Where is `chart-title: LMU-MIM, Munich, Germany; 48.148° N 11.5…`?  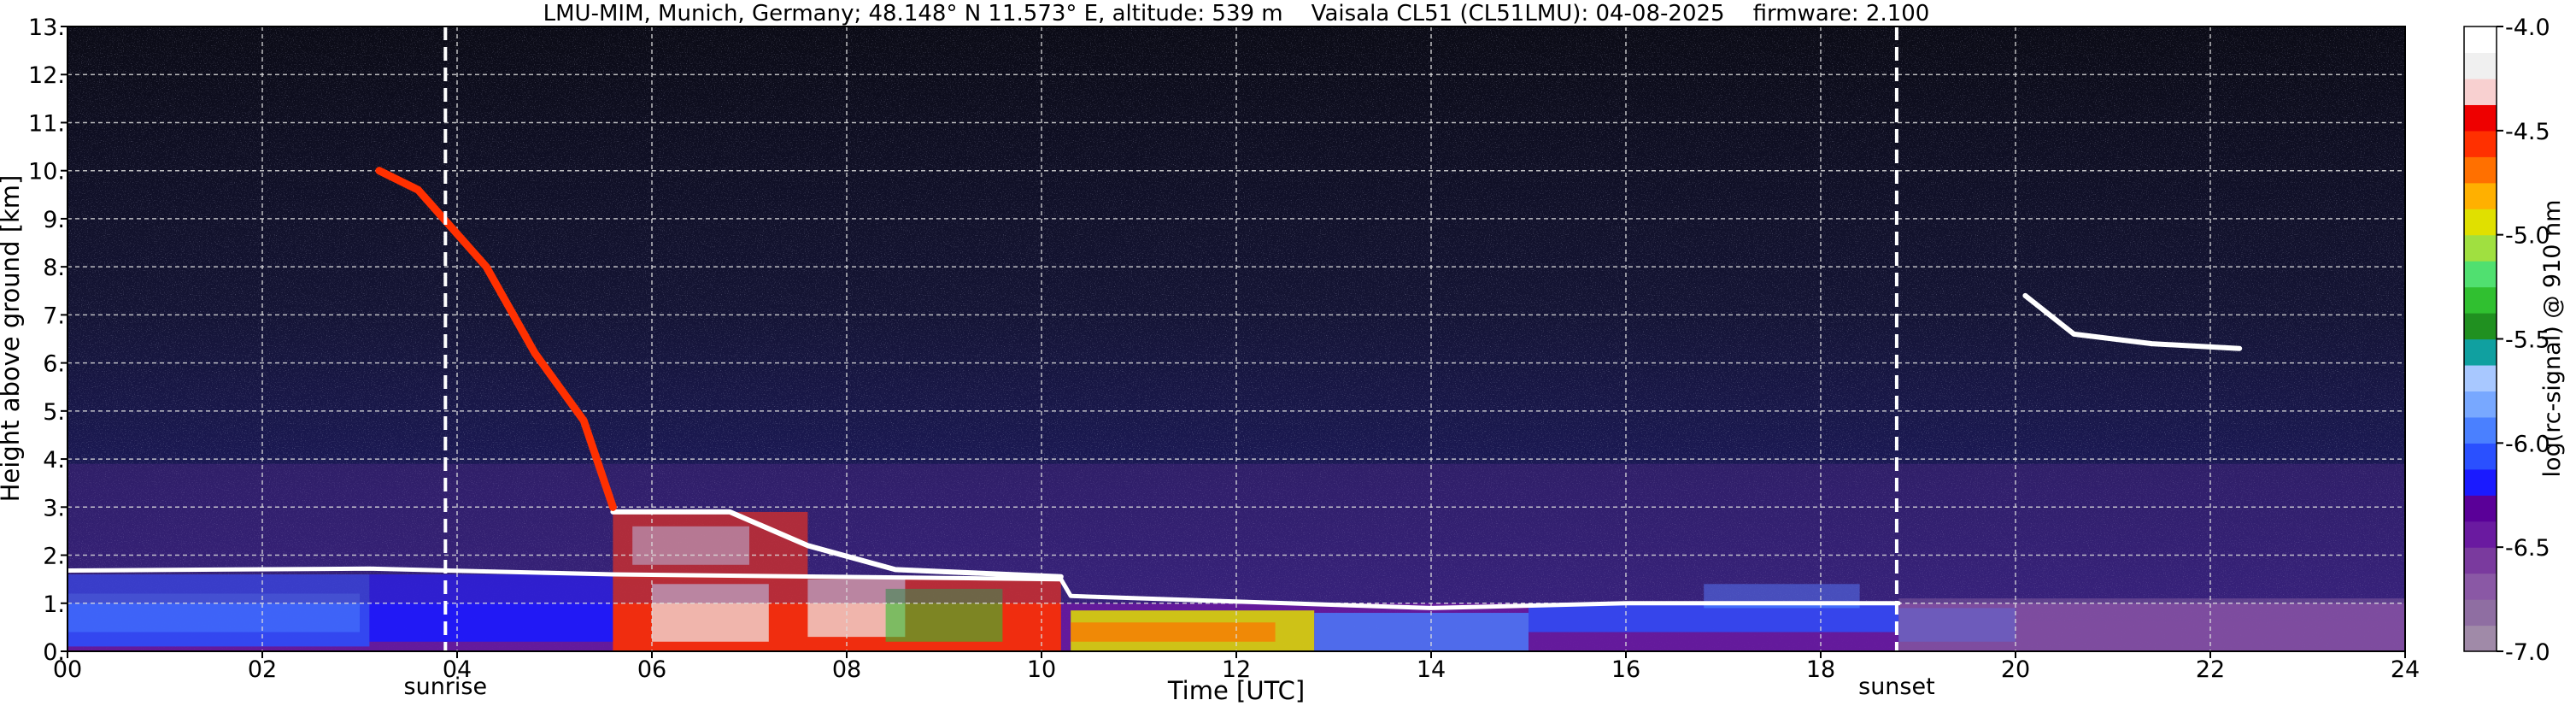 chart-title: LMU-MIM, Munich, Germany; 48.148° N 11.5… is located at coordinates (1236, 13).